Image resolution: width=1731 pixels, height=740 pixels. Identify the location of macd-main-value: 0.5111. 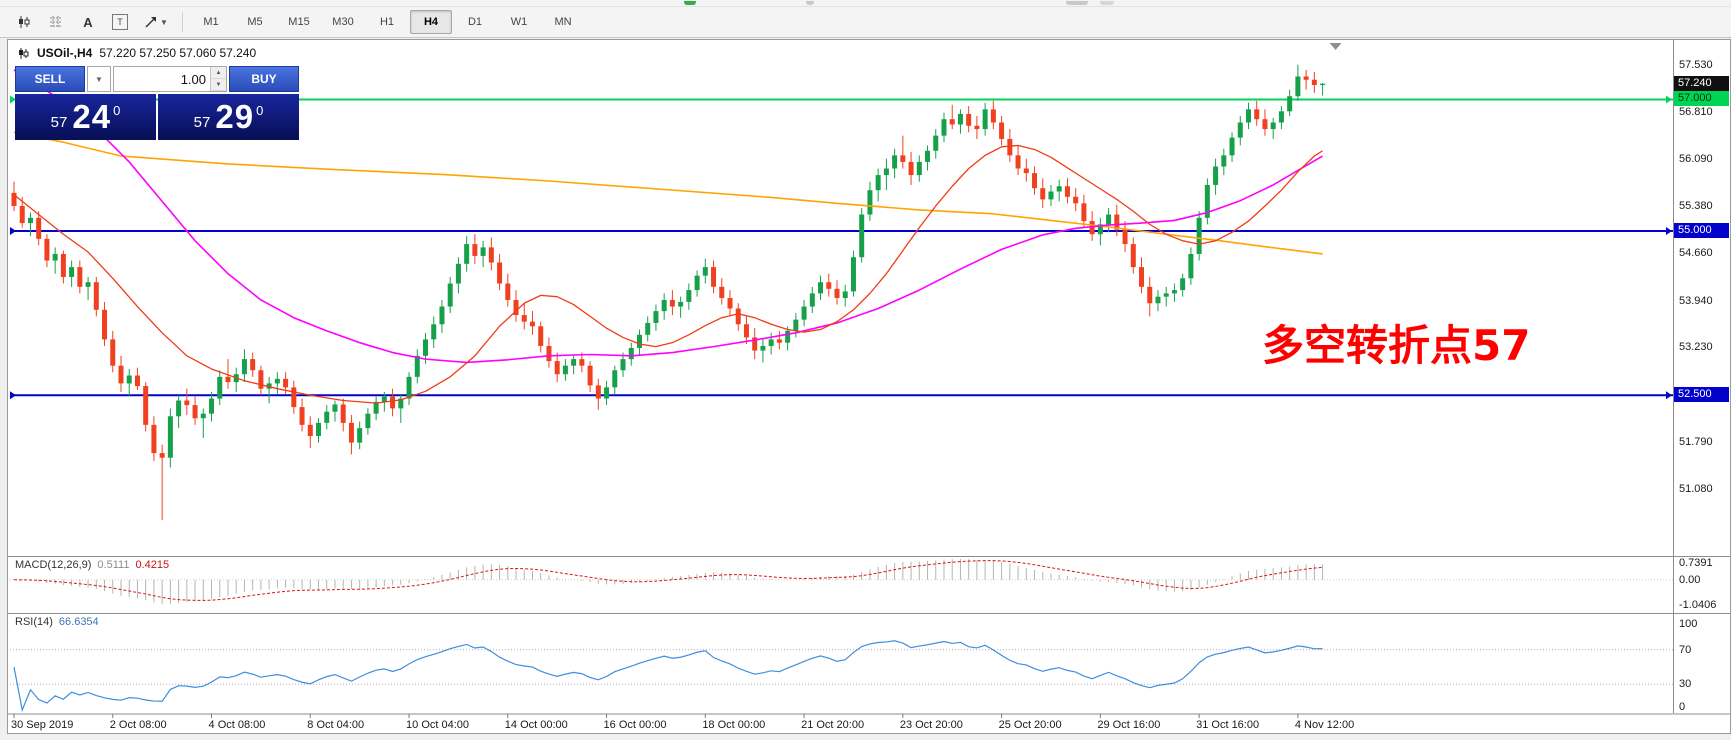
(113, 565).